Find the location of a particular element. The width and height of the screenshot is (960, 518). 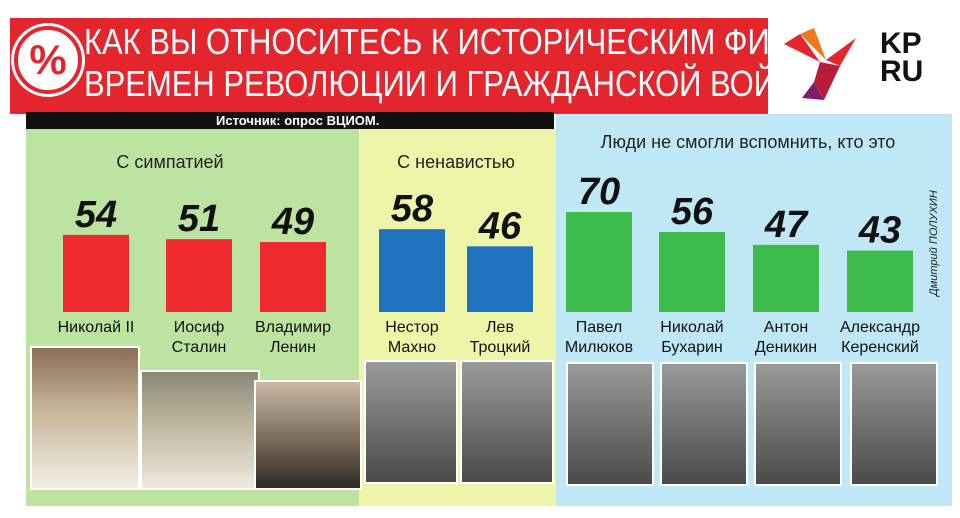

kp-ru-logo: KP RU is located at coordinates (910, 59).